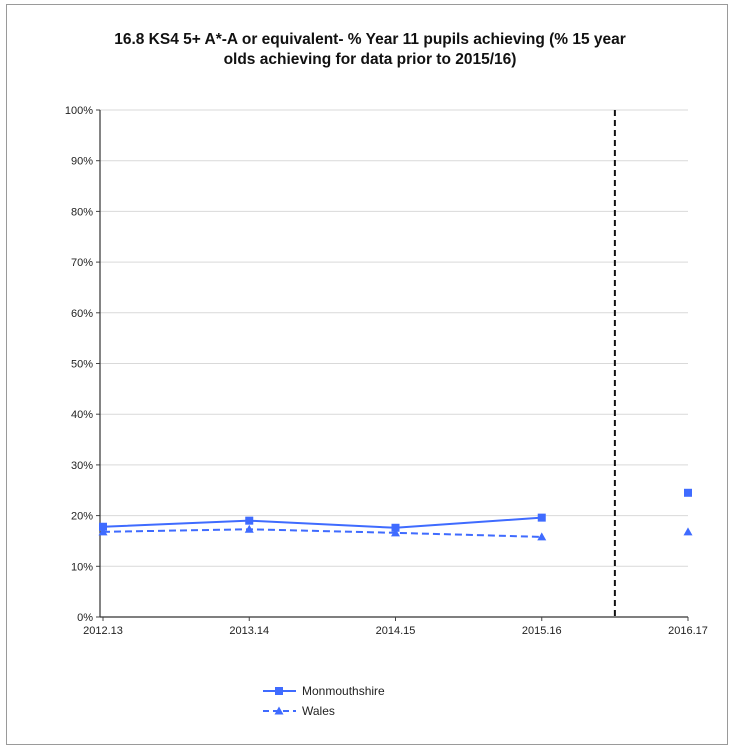  I want to click on series-wales, so click(395, 532).